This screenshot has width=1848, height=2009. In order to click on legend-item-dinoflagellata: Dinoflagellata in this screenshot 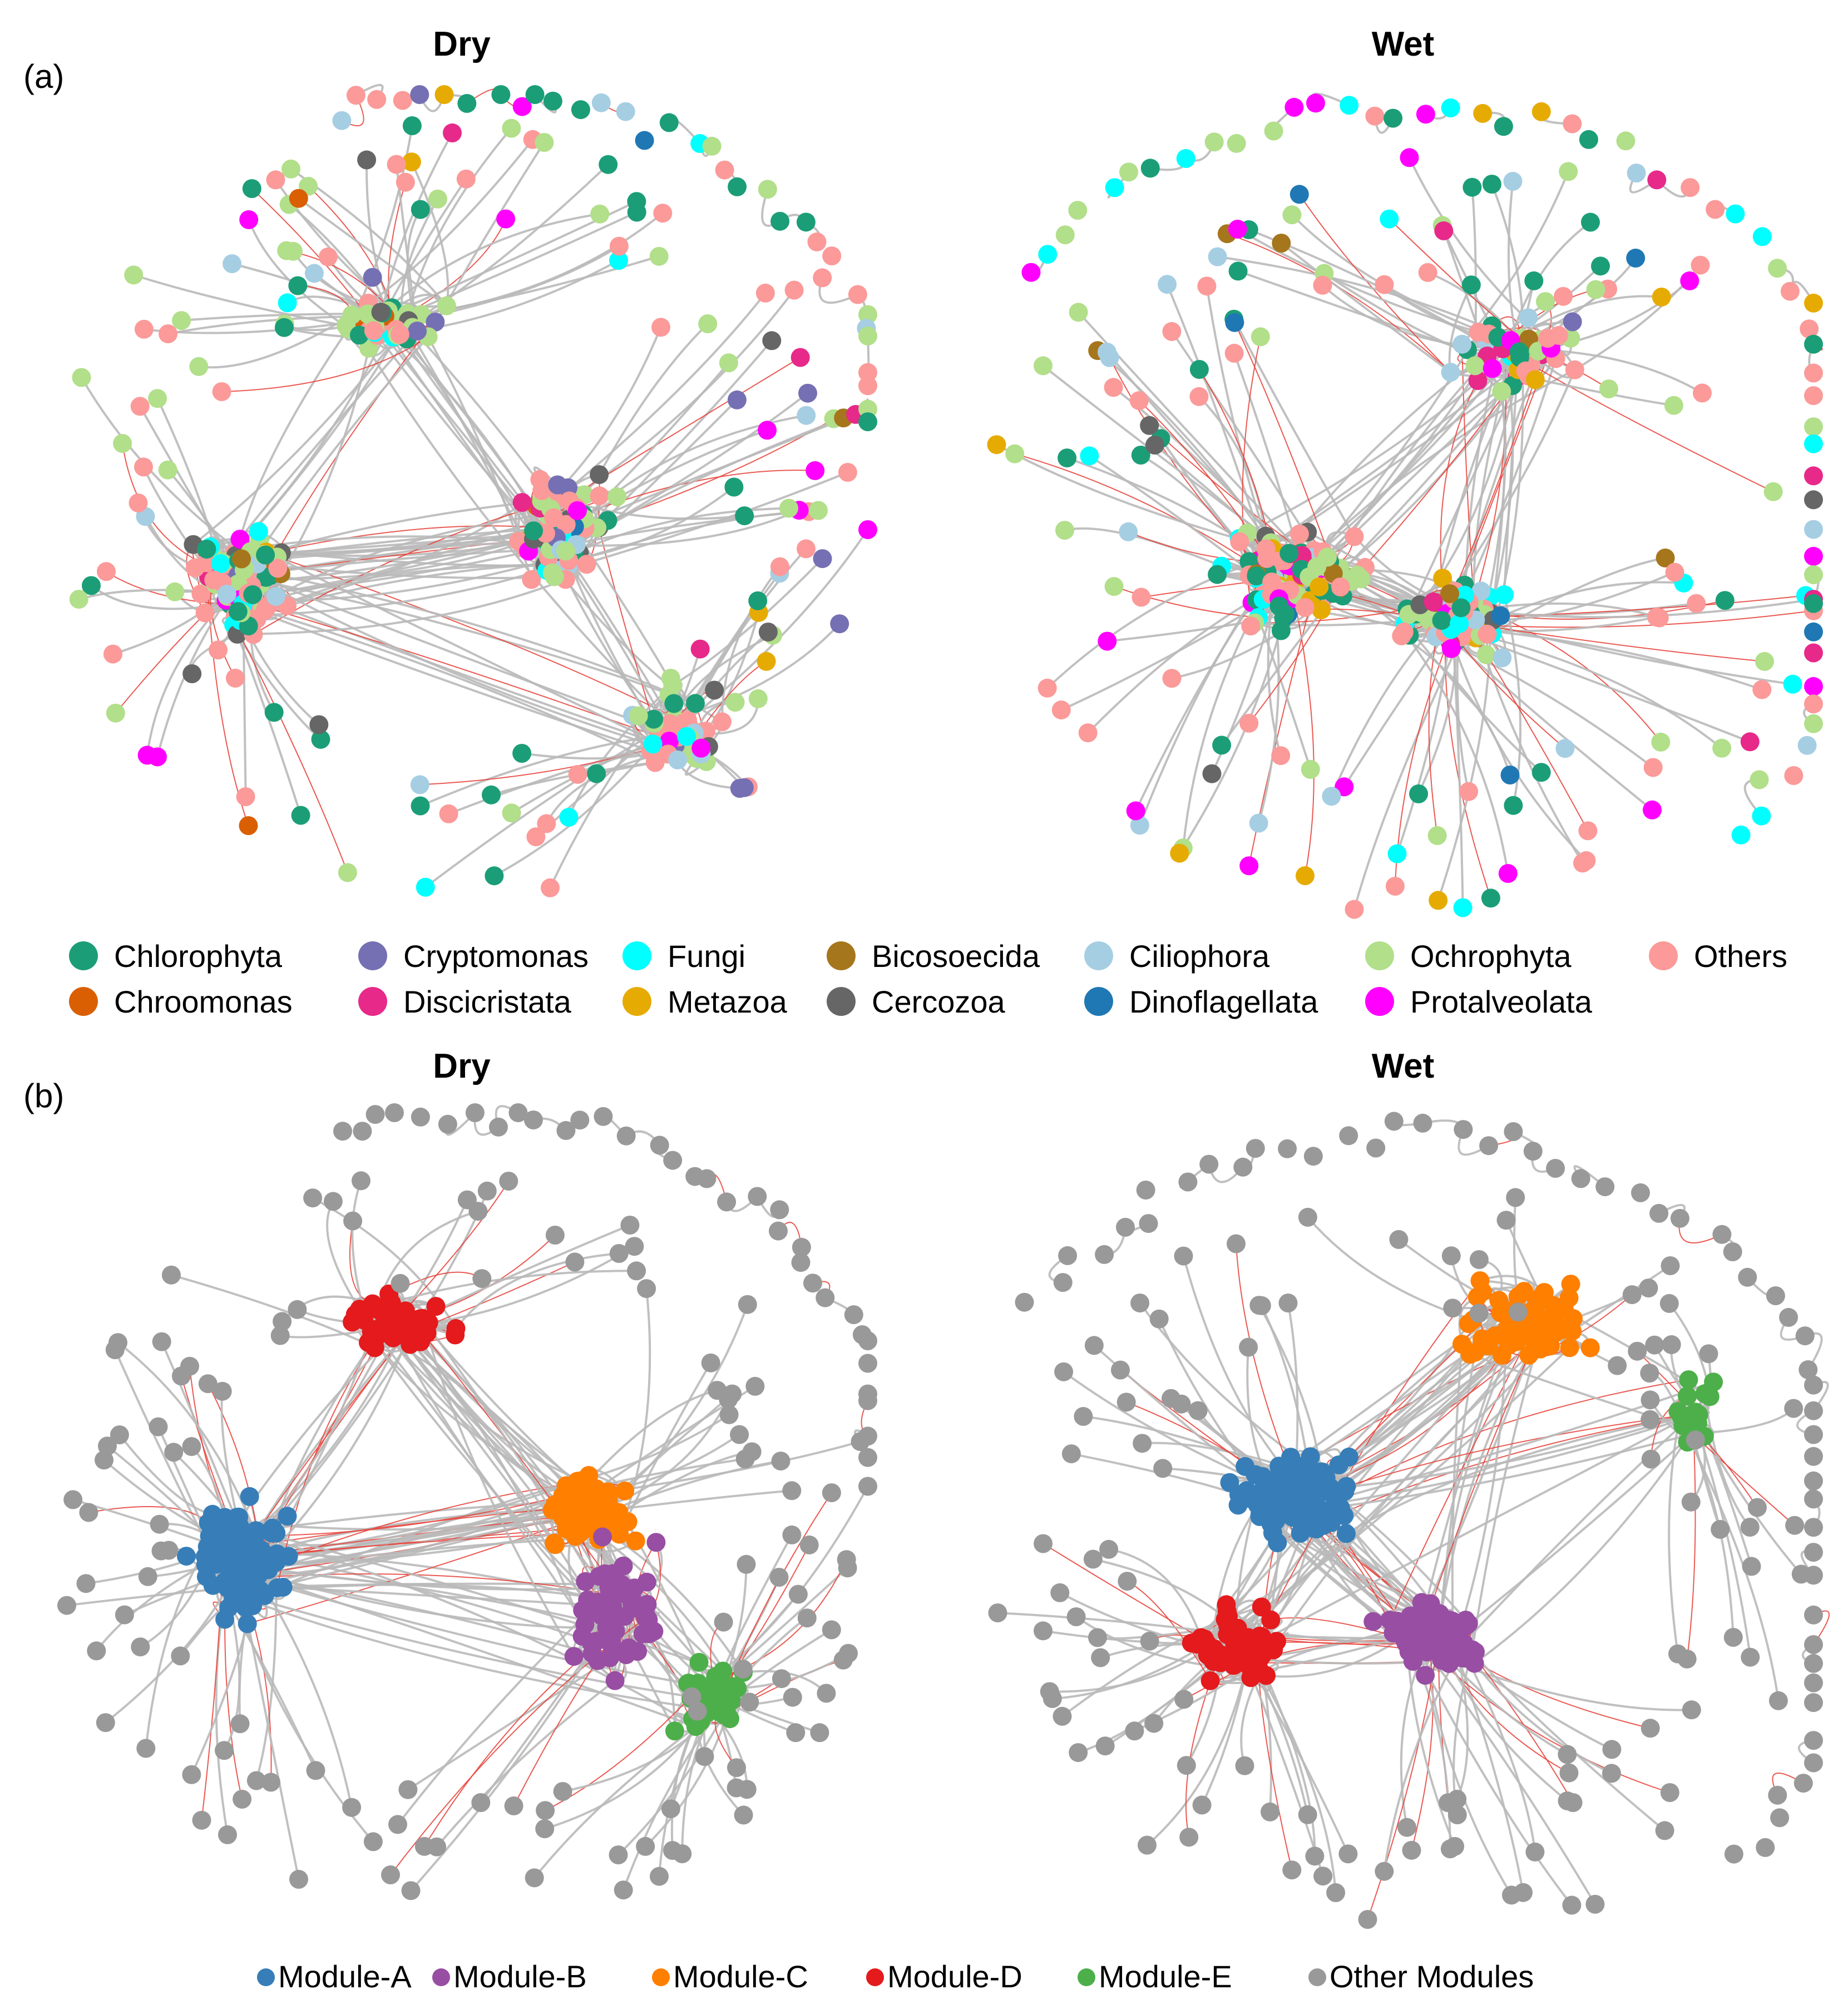, I will do `click(1201, 1002)`.